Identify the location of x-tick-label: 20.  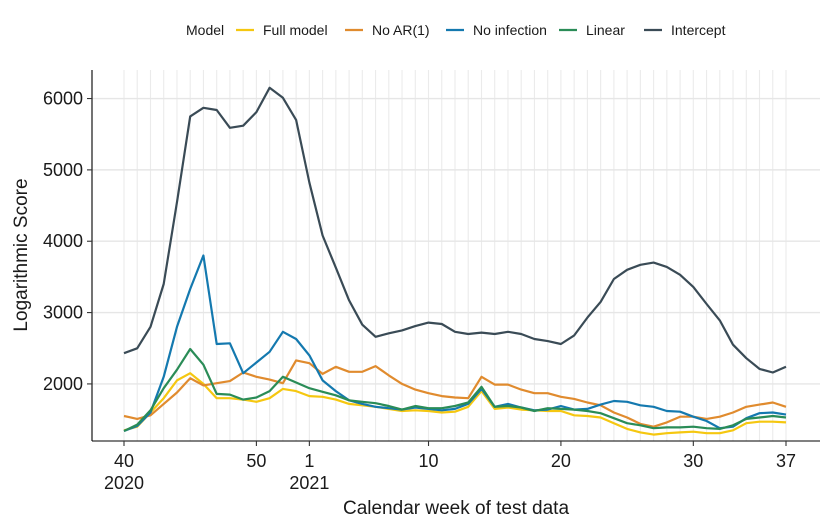
(561, 461).